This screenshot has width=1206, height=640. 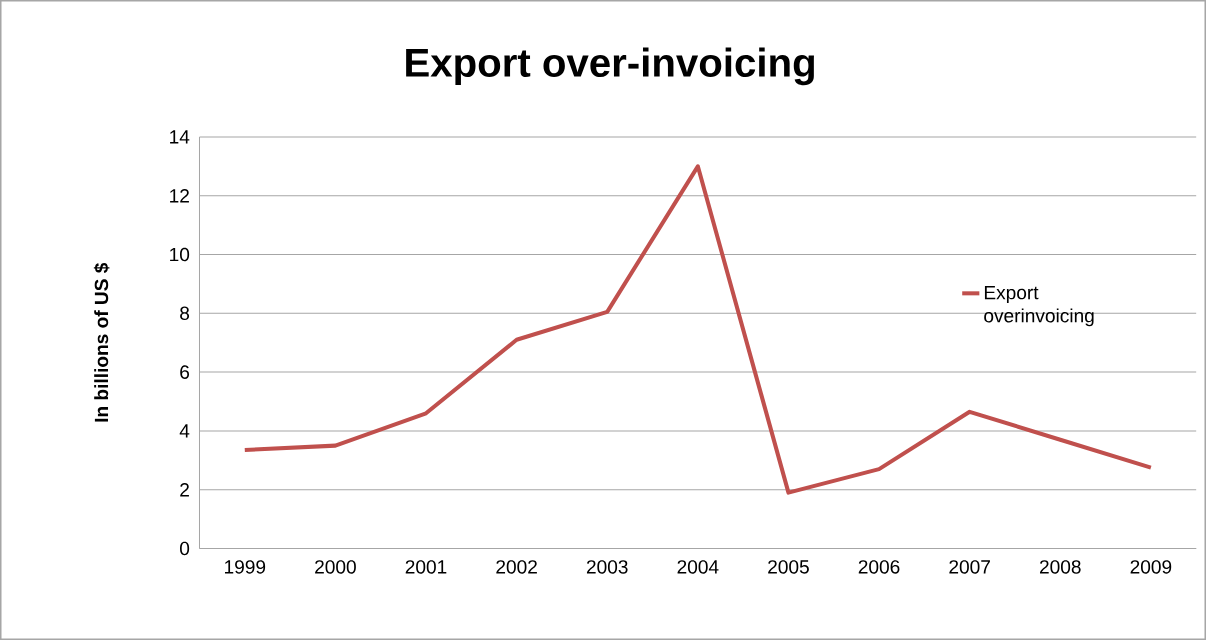 I want to click on x-tick-label: 2008, so click(x=1060, y=567).